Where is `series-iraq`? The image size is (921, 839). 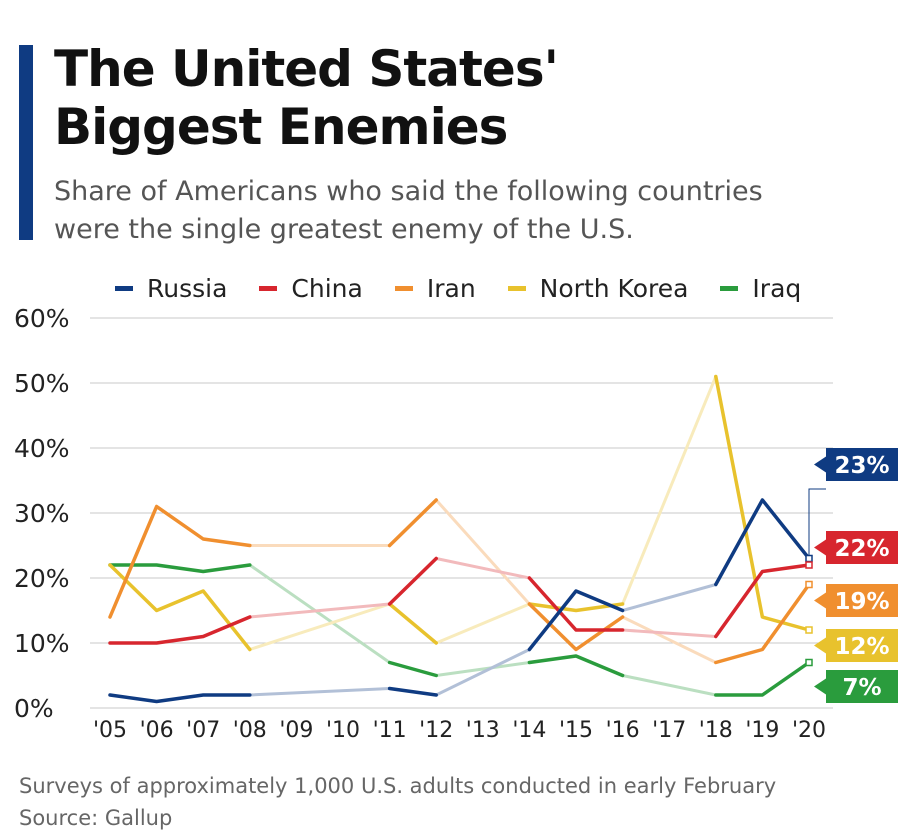 series-iraq is located at coordinates (459, 630).